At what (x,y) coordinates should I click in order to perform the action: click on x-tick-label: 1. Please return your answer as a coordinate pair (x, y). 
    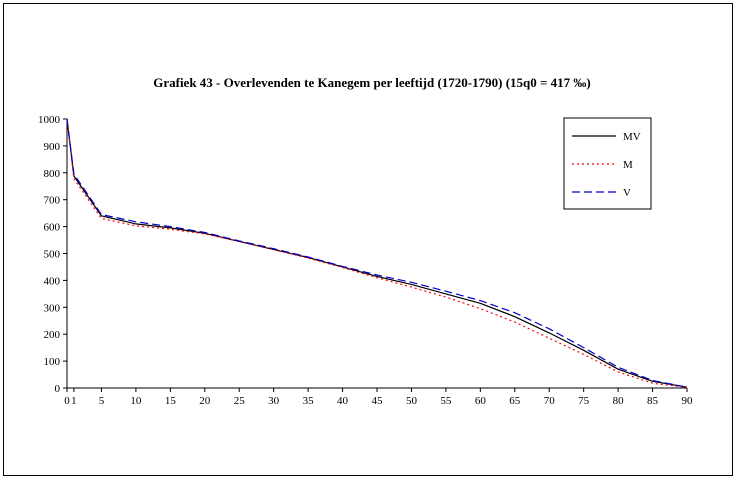
    Looking at the image, I should click on (74, 401).